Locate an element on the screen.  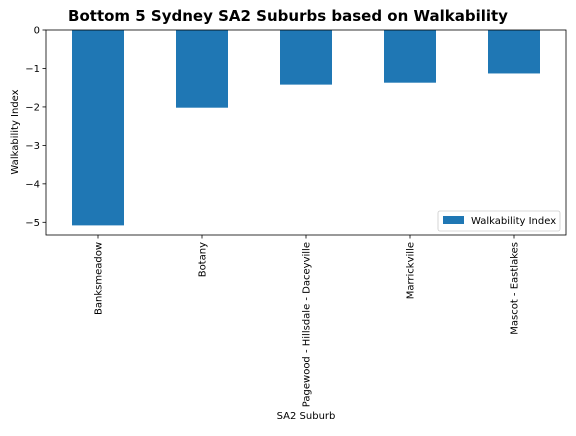
legend-label: Walkability Index is located at coordinates (513, 221).